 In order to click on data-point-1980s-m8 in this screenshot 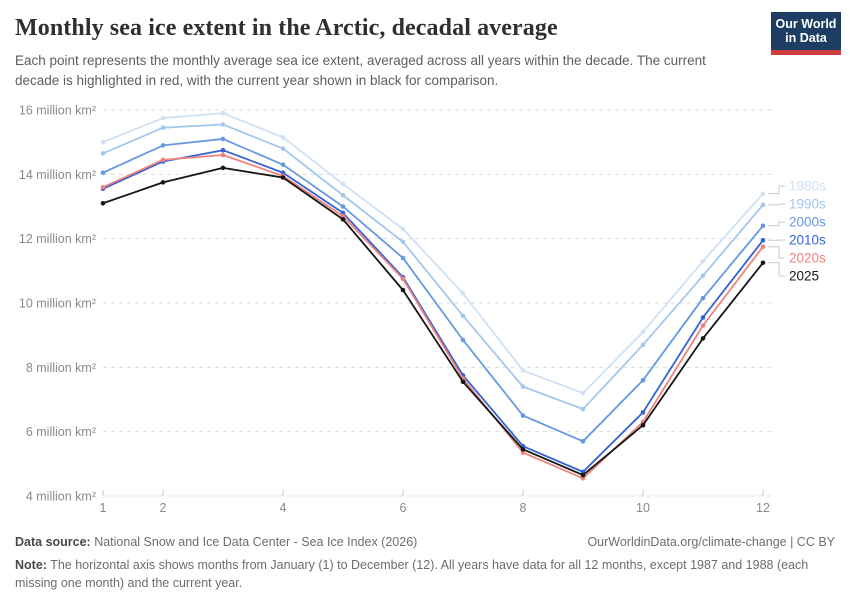, I will do `click(523, 370)`.